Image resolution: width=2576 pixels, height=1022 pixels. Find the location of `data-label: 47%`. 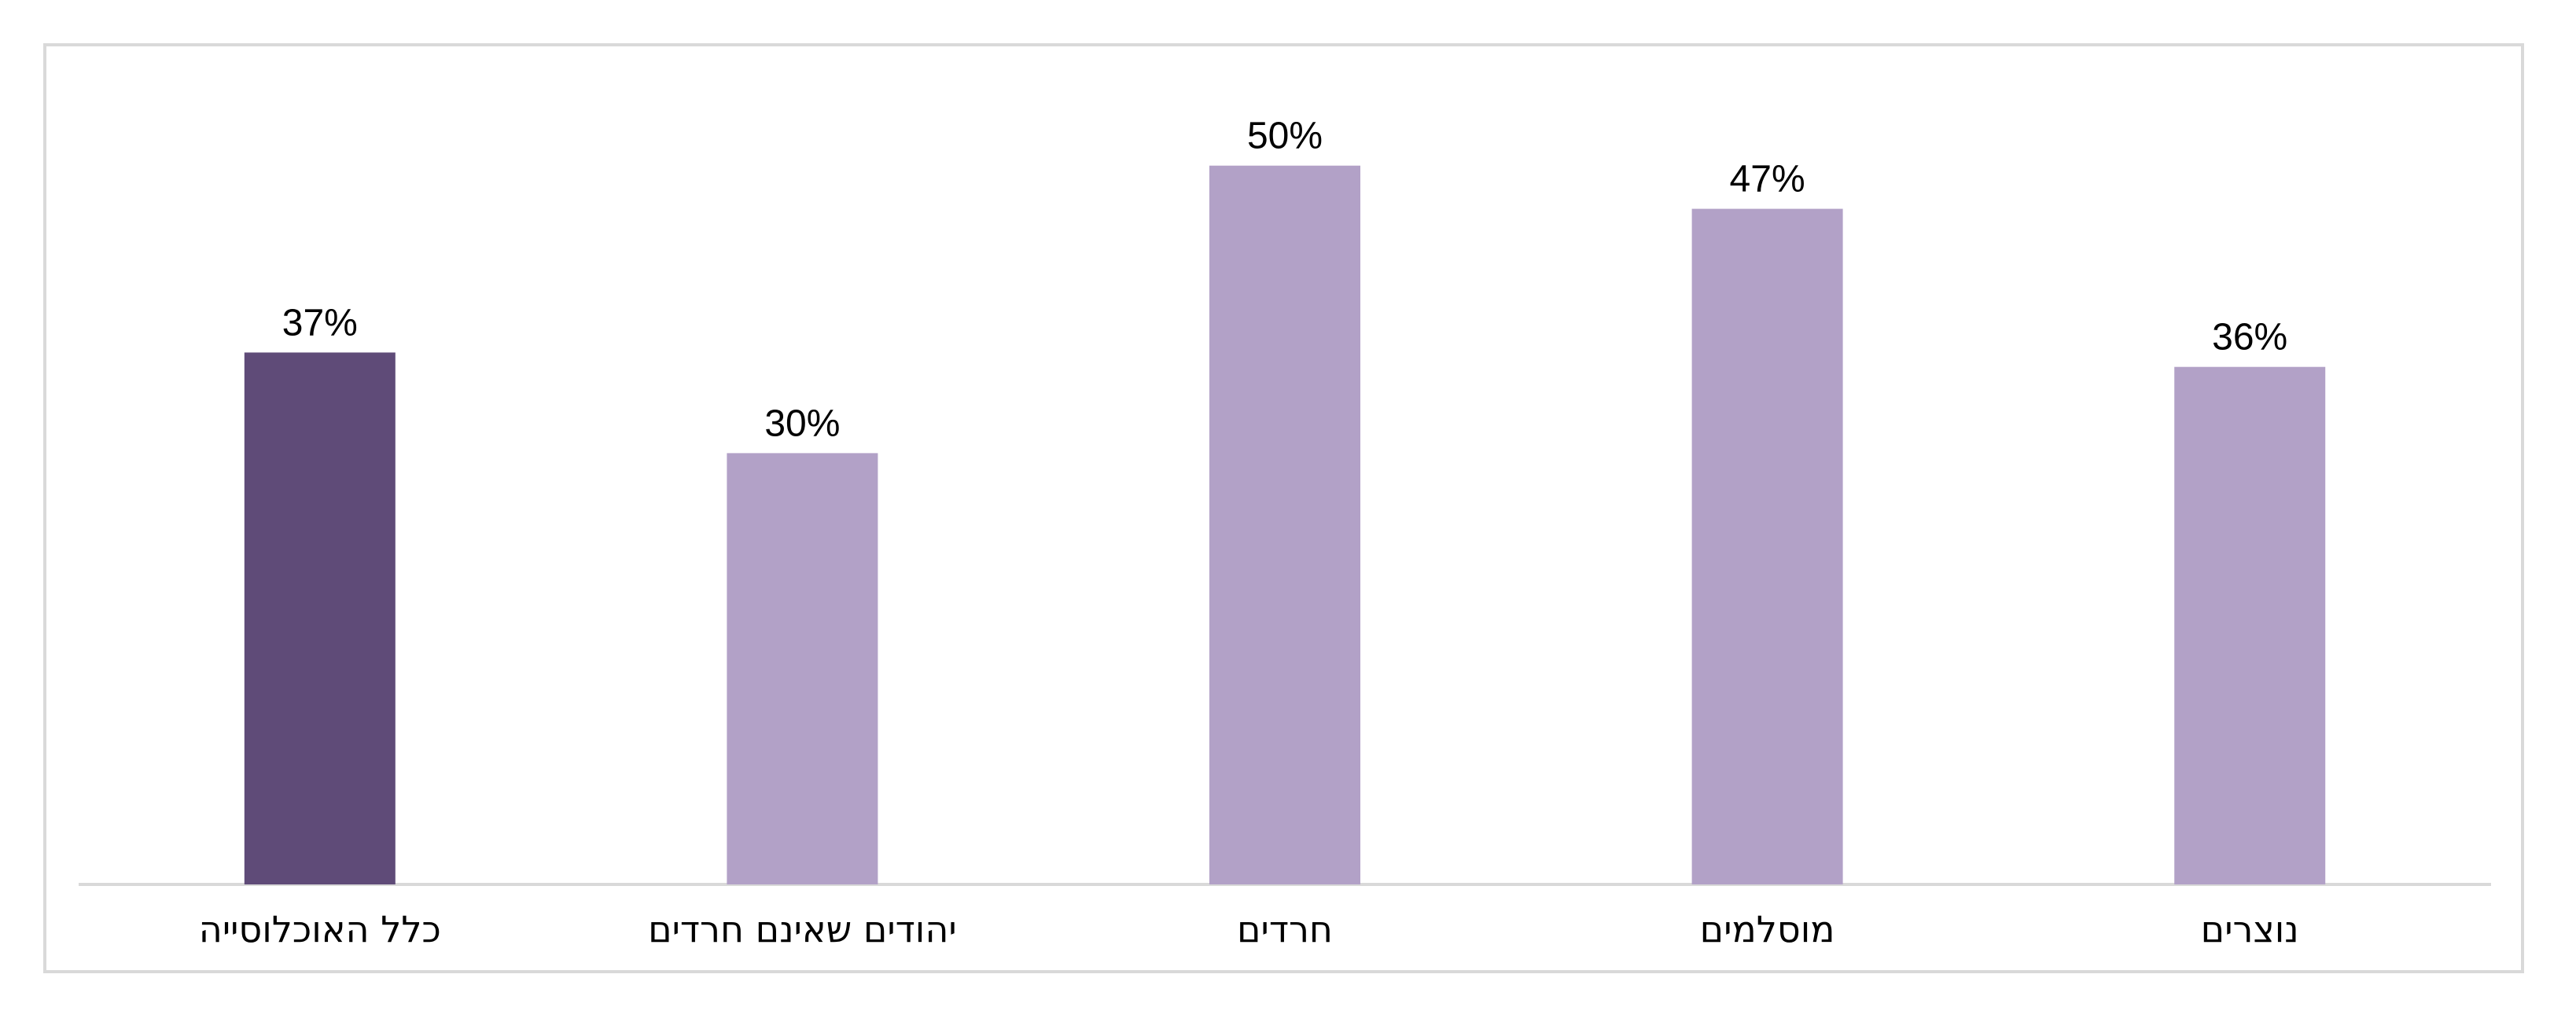

data-label: 47% is located at coordinates (1768, 180).